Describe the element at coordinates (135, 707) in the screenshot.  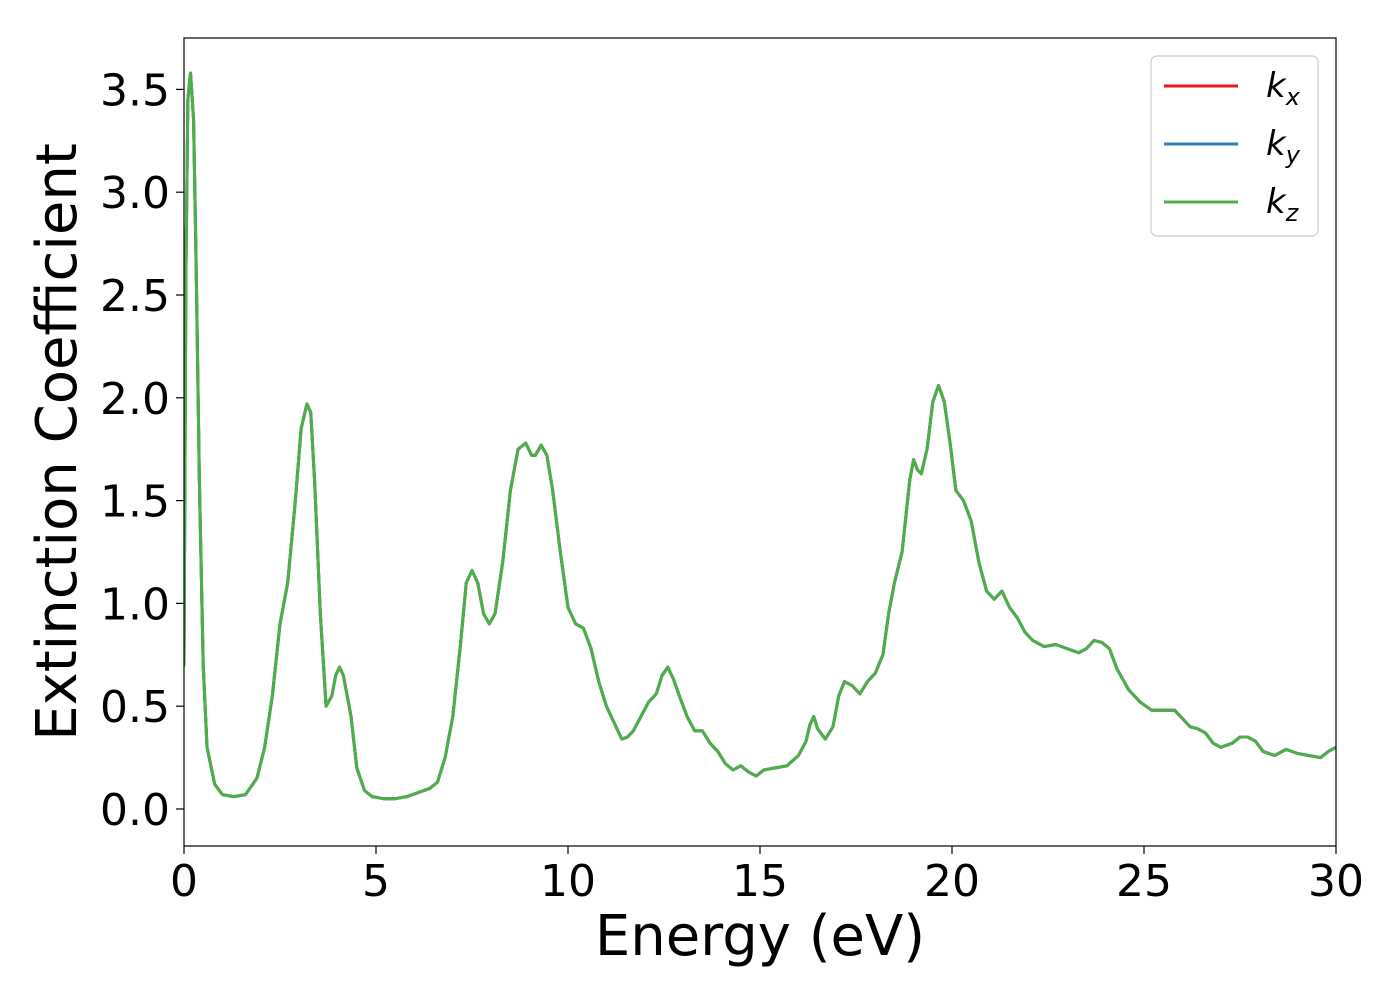
I see `y-tick-label: 0.5` at that location.